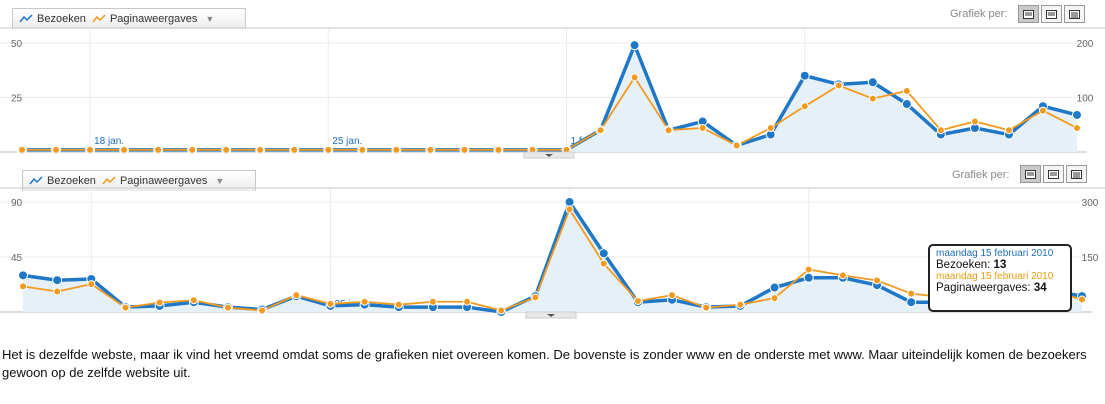 This screenshot has width=1105, height=404. Describe the element at coordinates (979, 14) in the screenshot. I see `grafiek-per-label: Grafiek per:` at that location.